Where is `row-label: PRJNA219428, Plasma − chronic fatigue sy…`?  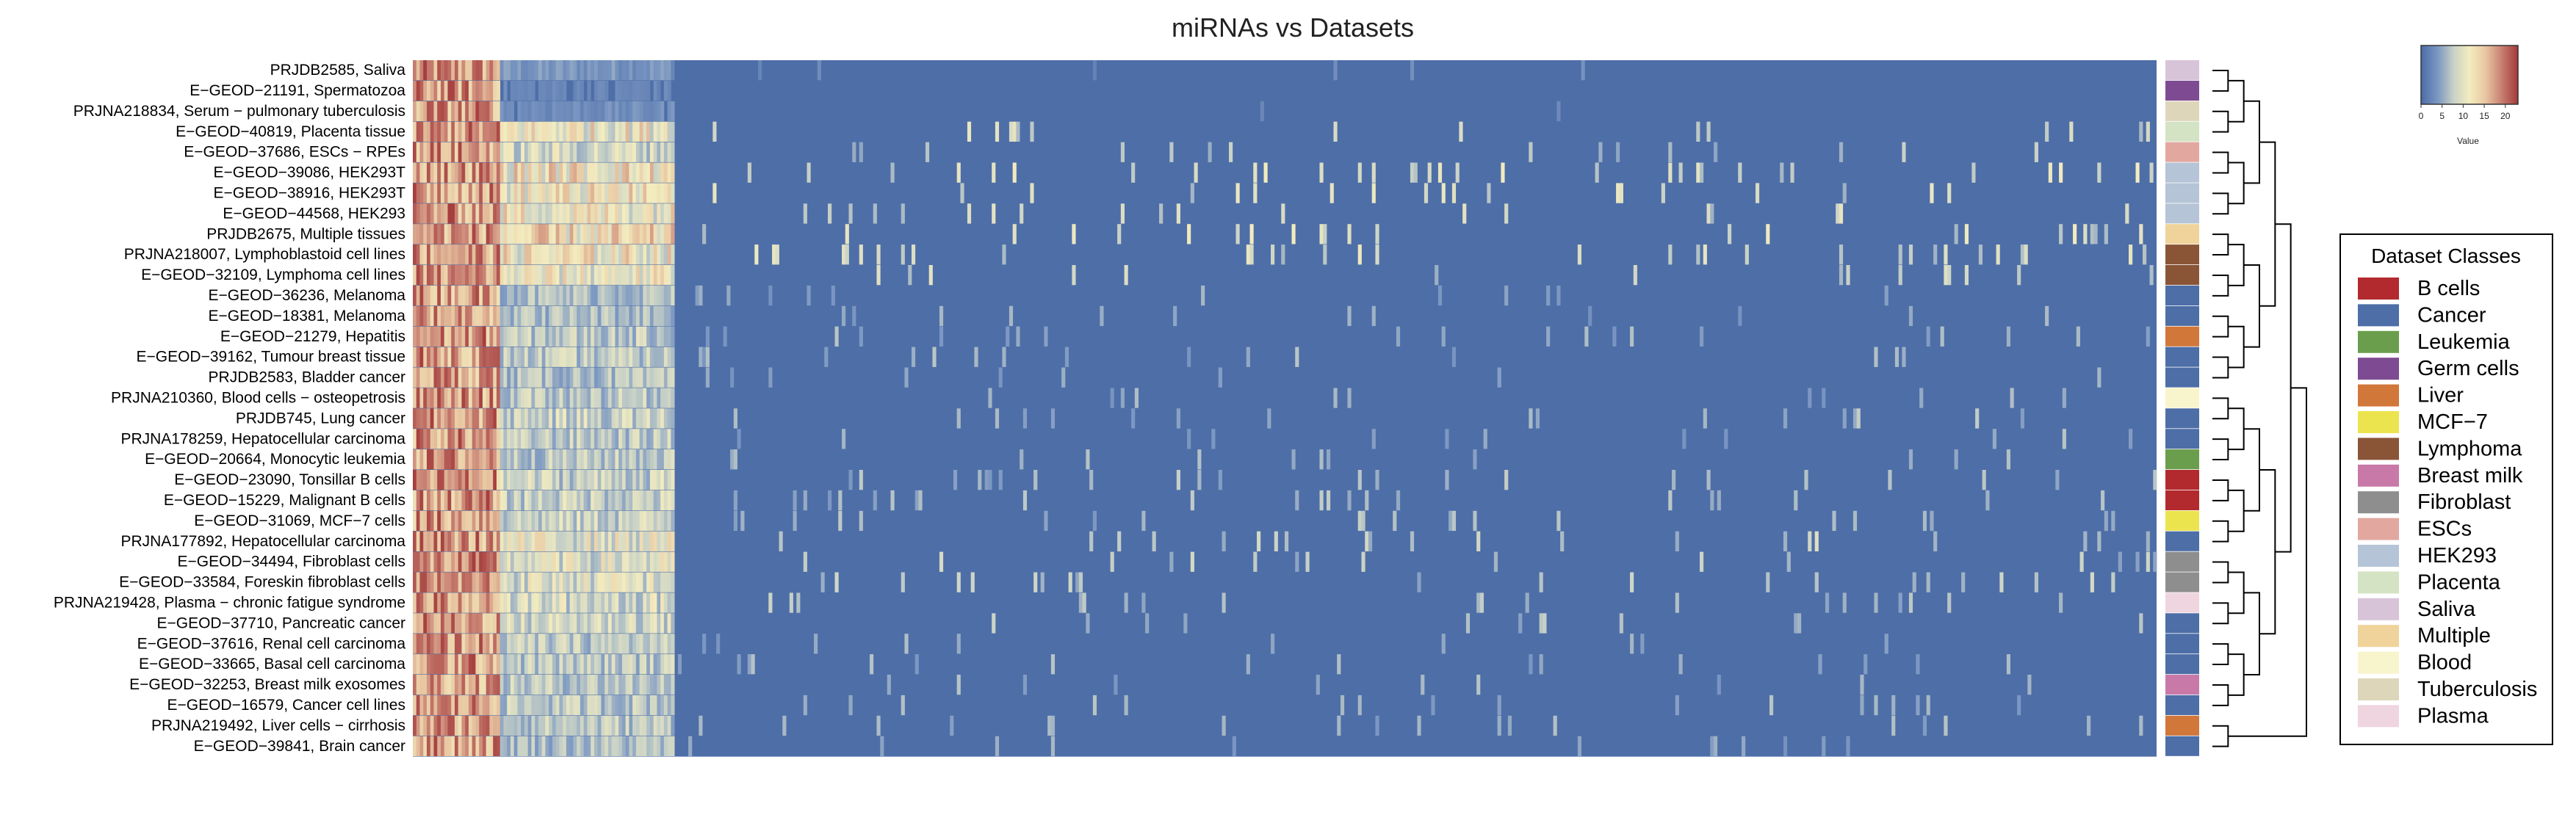 row-label: PRJNA219428, Plasma − chronic fatigue sy… is located at coordinates (229, 602).